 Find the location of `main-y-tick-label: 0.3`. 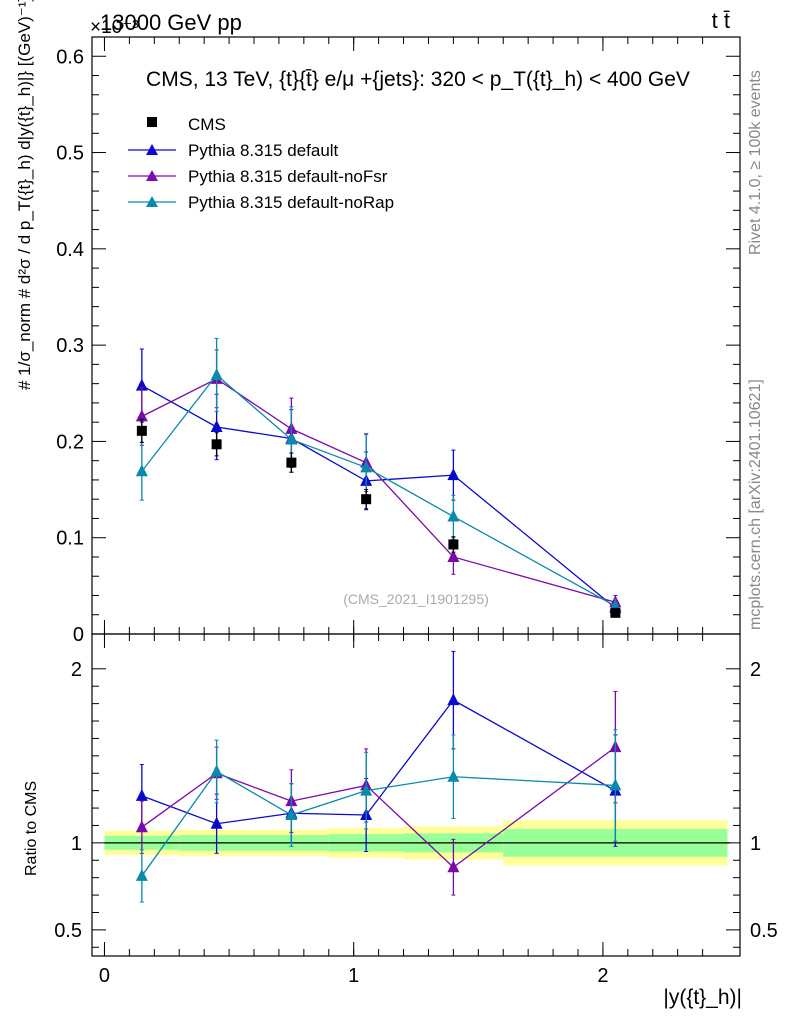

main-y-tick-label: 0.3 is located at coordinates (70, 346).